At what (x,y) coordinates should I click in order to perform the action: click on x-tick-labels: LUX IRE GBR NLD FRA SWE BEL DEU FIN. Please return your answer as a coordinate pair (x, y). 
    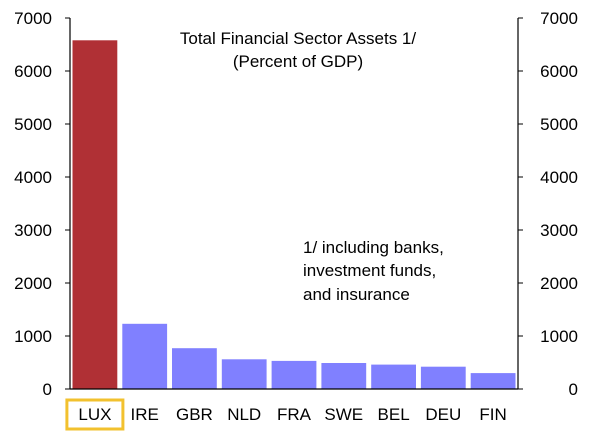
    Looking at the image, I should click on (286, 414).